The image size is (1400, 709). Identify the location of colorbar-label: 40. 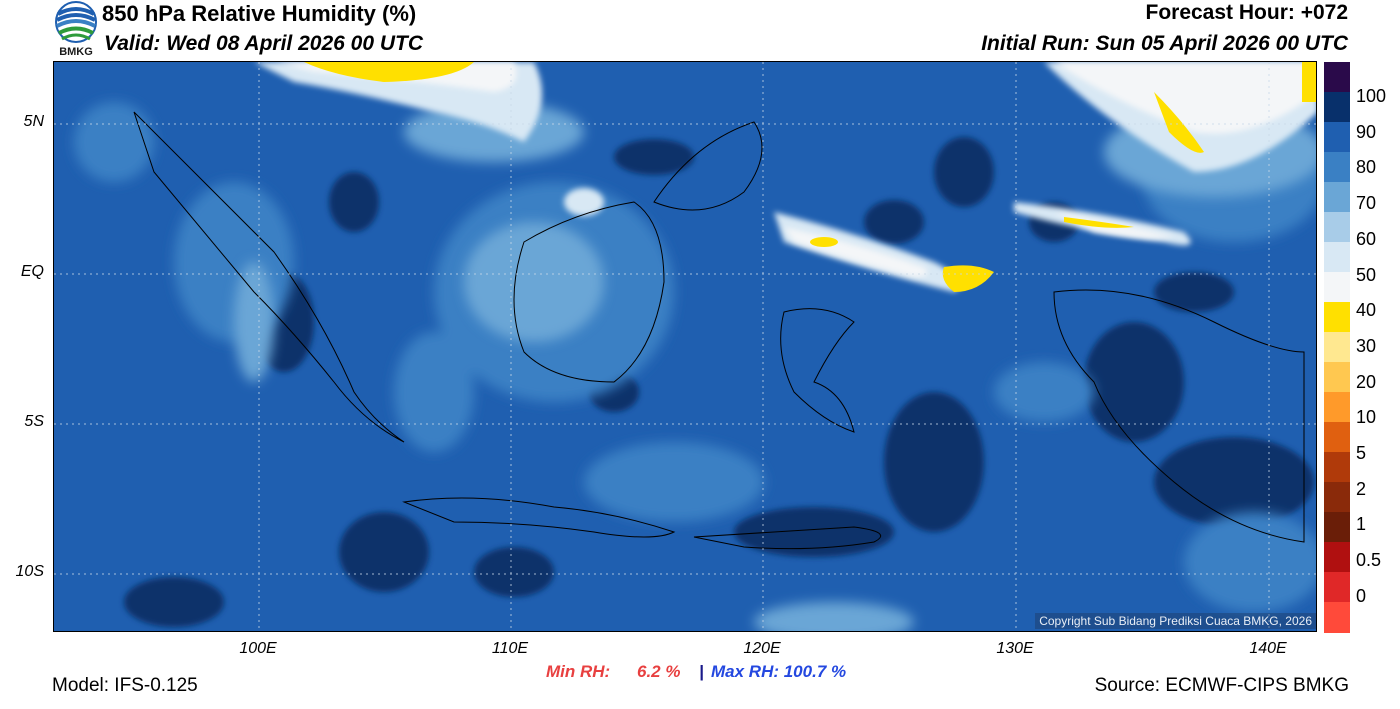
(1366, 310).